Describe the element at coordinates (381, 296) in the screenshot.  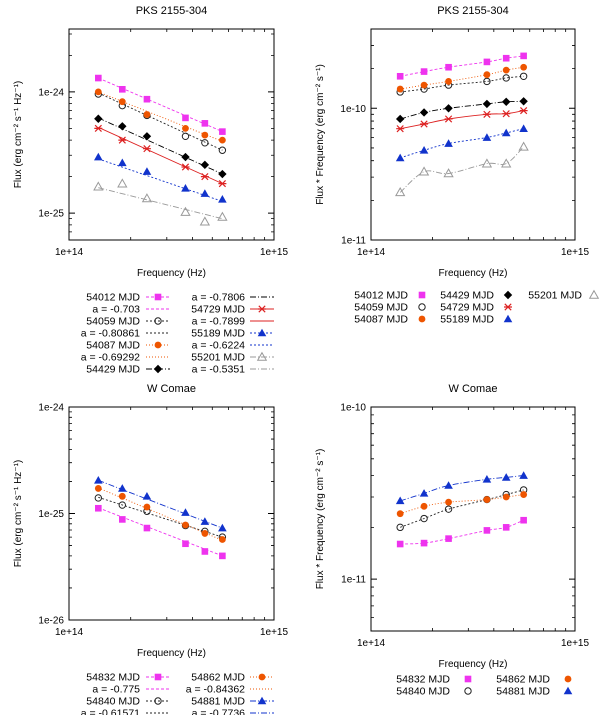
I see `legend-series-label: 54012 MJD` at that location.